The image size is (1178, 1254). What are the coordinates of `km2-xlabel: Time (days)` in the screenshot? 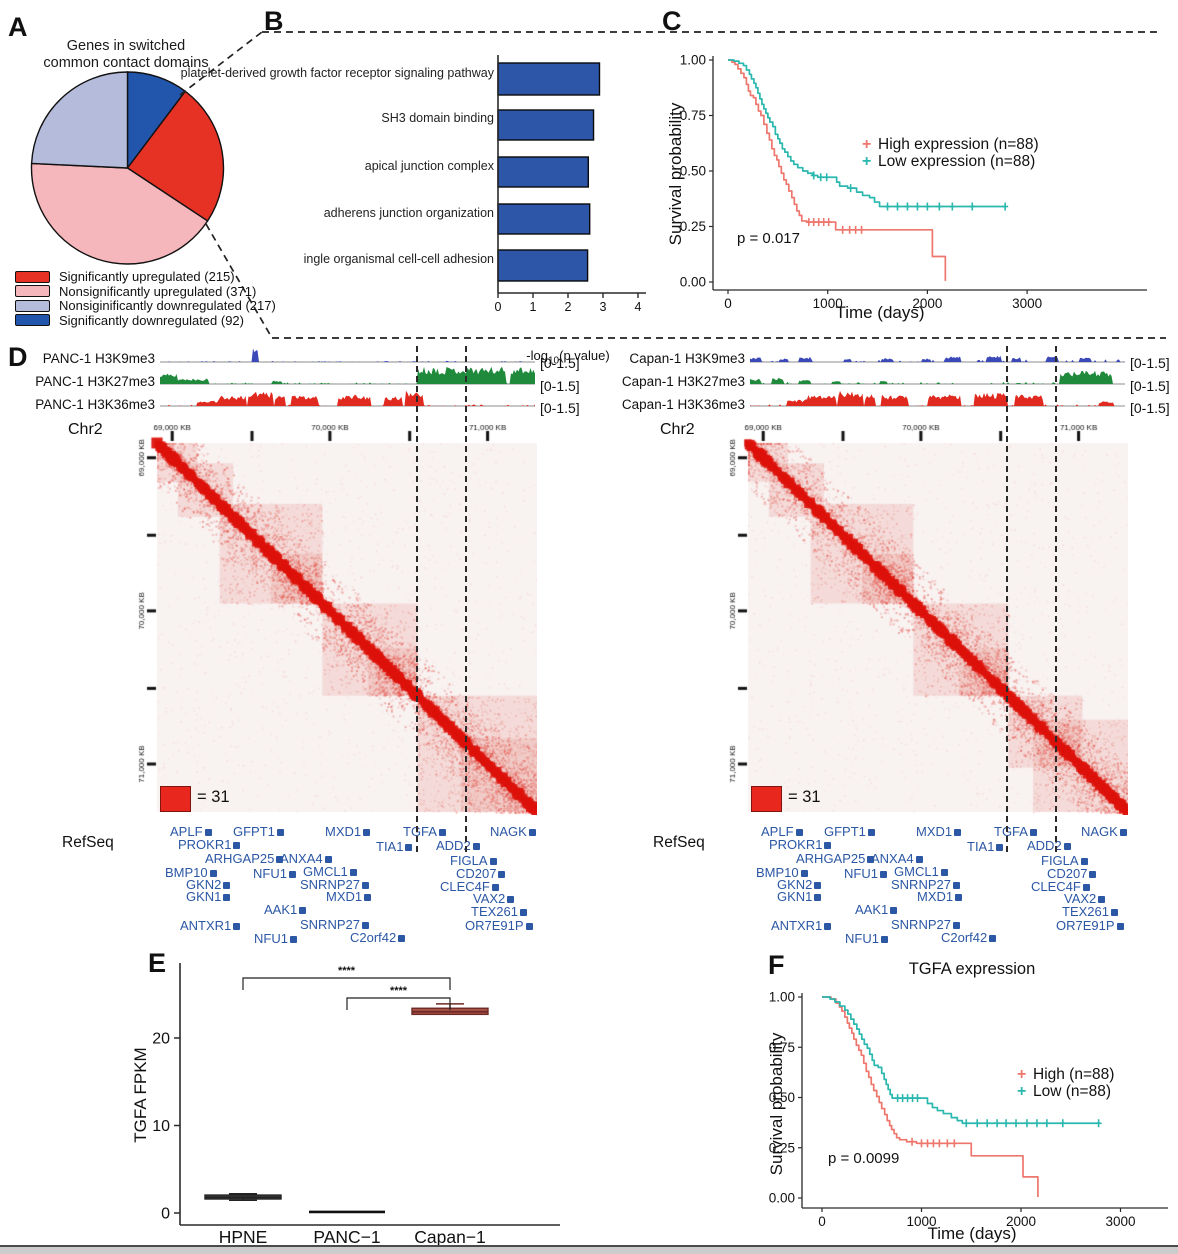 It's located at (972, 1233).